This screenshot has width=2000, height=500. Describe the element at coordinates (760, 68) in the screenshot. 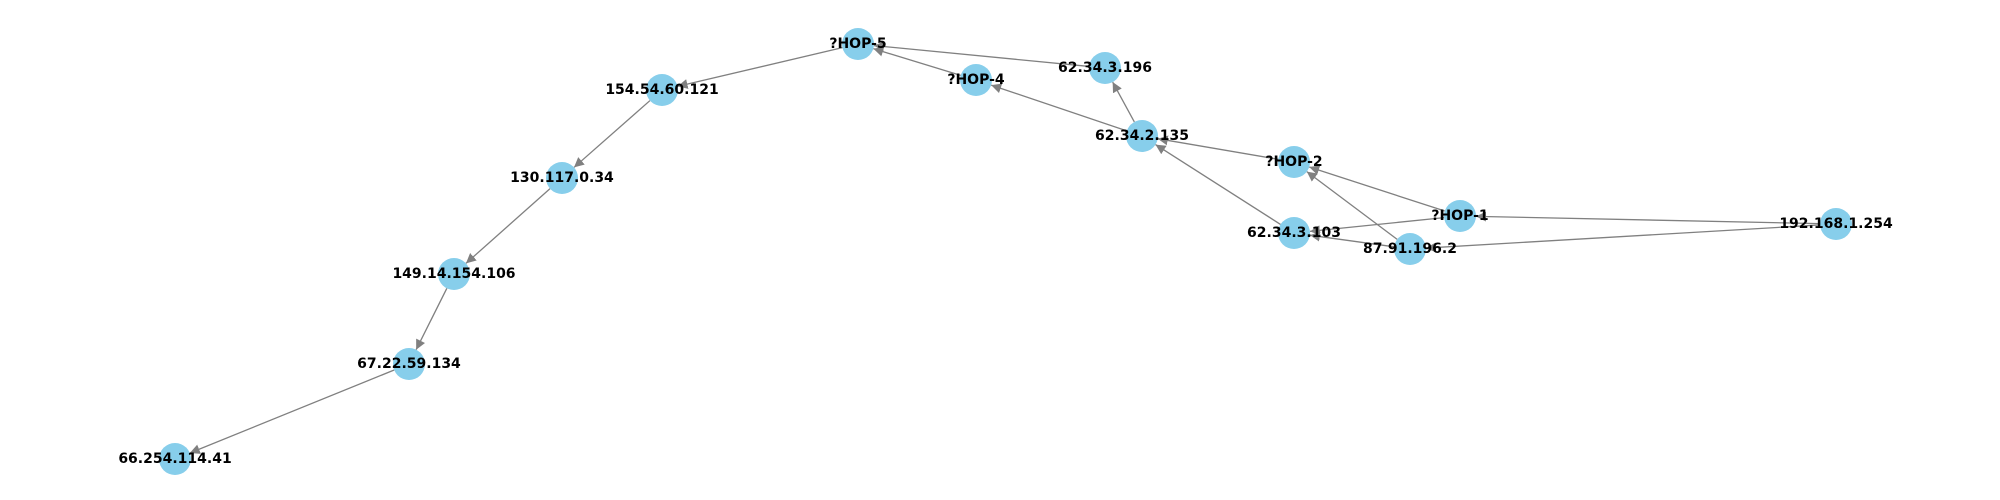

I see `edge-hop5-to-n154` at that location.